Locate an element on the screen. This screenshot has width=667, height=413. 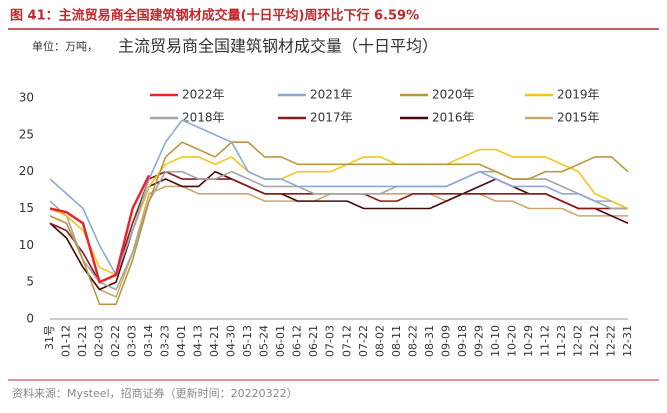
x-tick-label: 04-13 is located at coordinates (198, 341).